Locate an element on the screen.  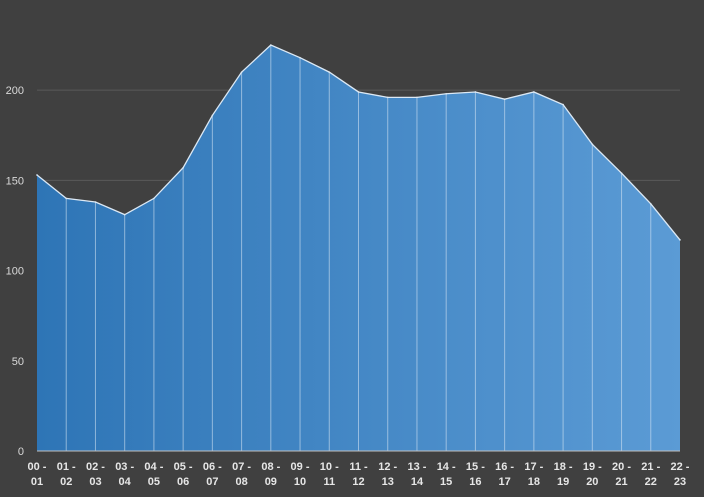
x-tick-label: 11 -12 is located at coordinates (358, 474).